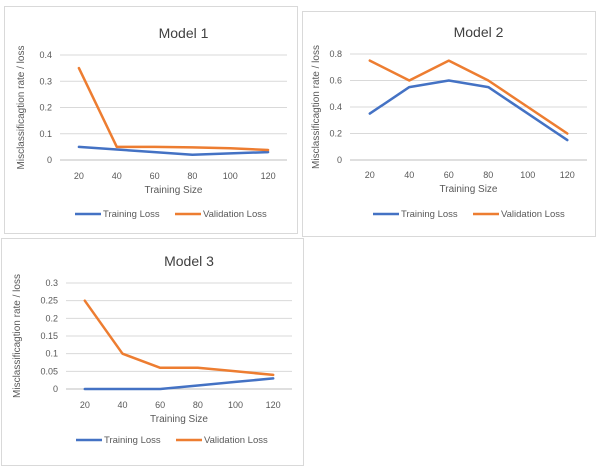 This screenshot has height=467, width=598. What do you see at coordinates (49, 371) in the screenshot?
I see `y-tick-label: 0.05` at bounding box center [49, 371].